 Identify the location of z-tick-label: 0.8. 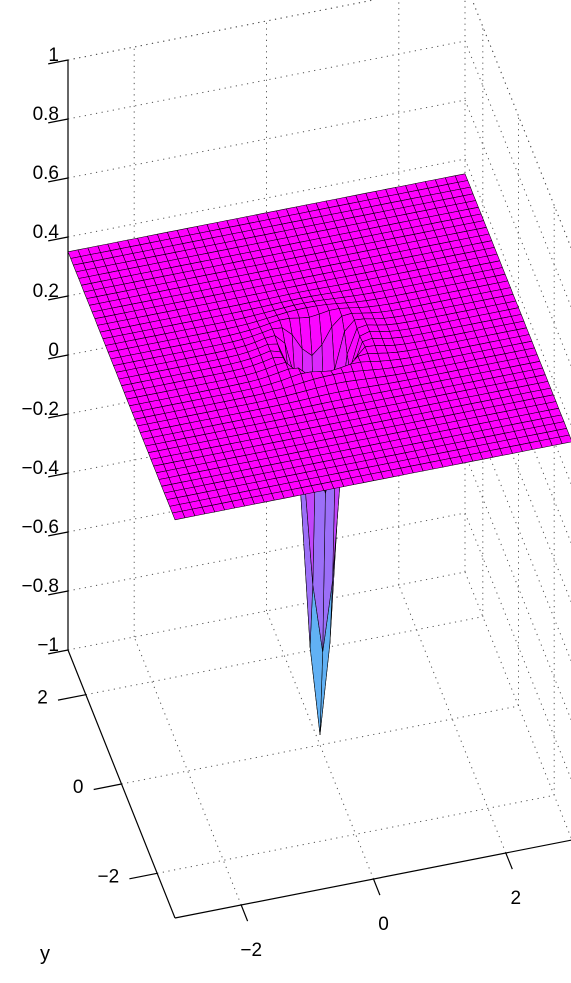
(46, 114).